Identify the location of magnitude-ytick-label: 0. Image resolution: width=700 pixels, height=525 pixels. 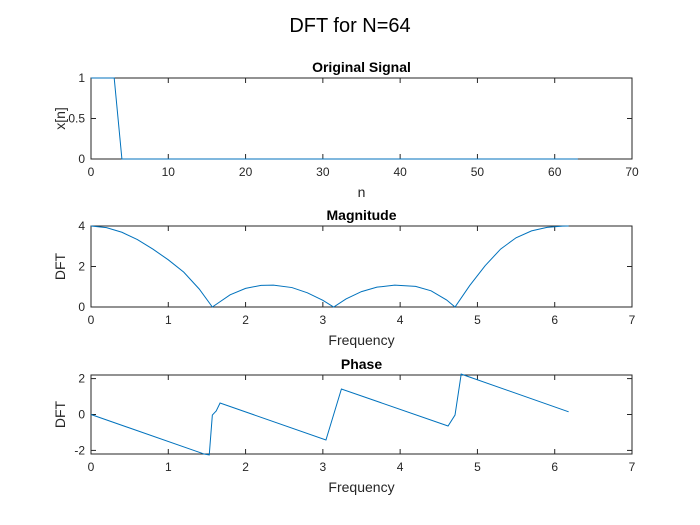
(81, 307).